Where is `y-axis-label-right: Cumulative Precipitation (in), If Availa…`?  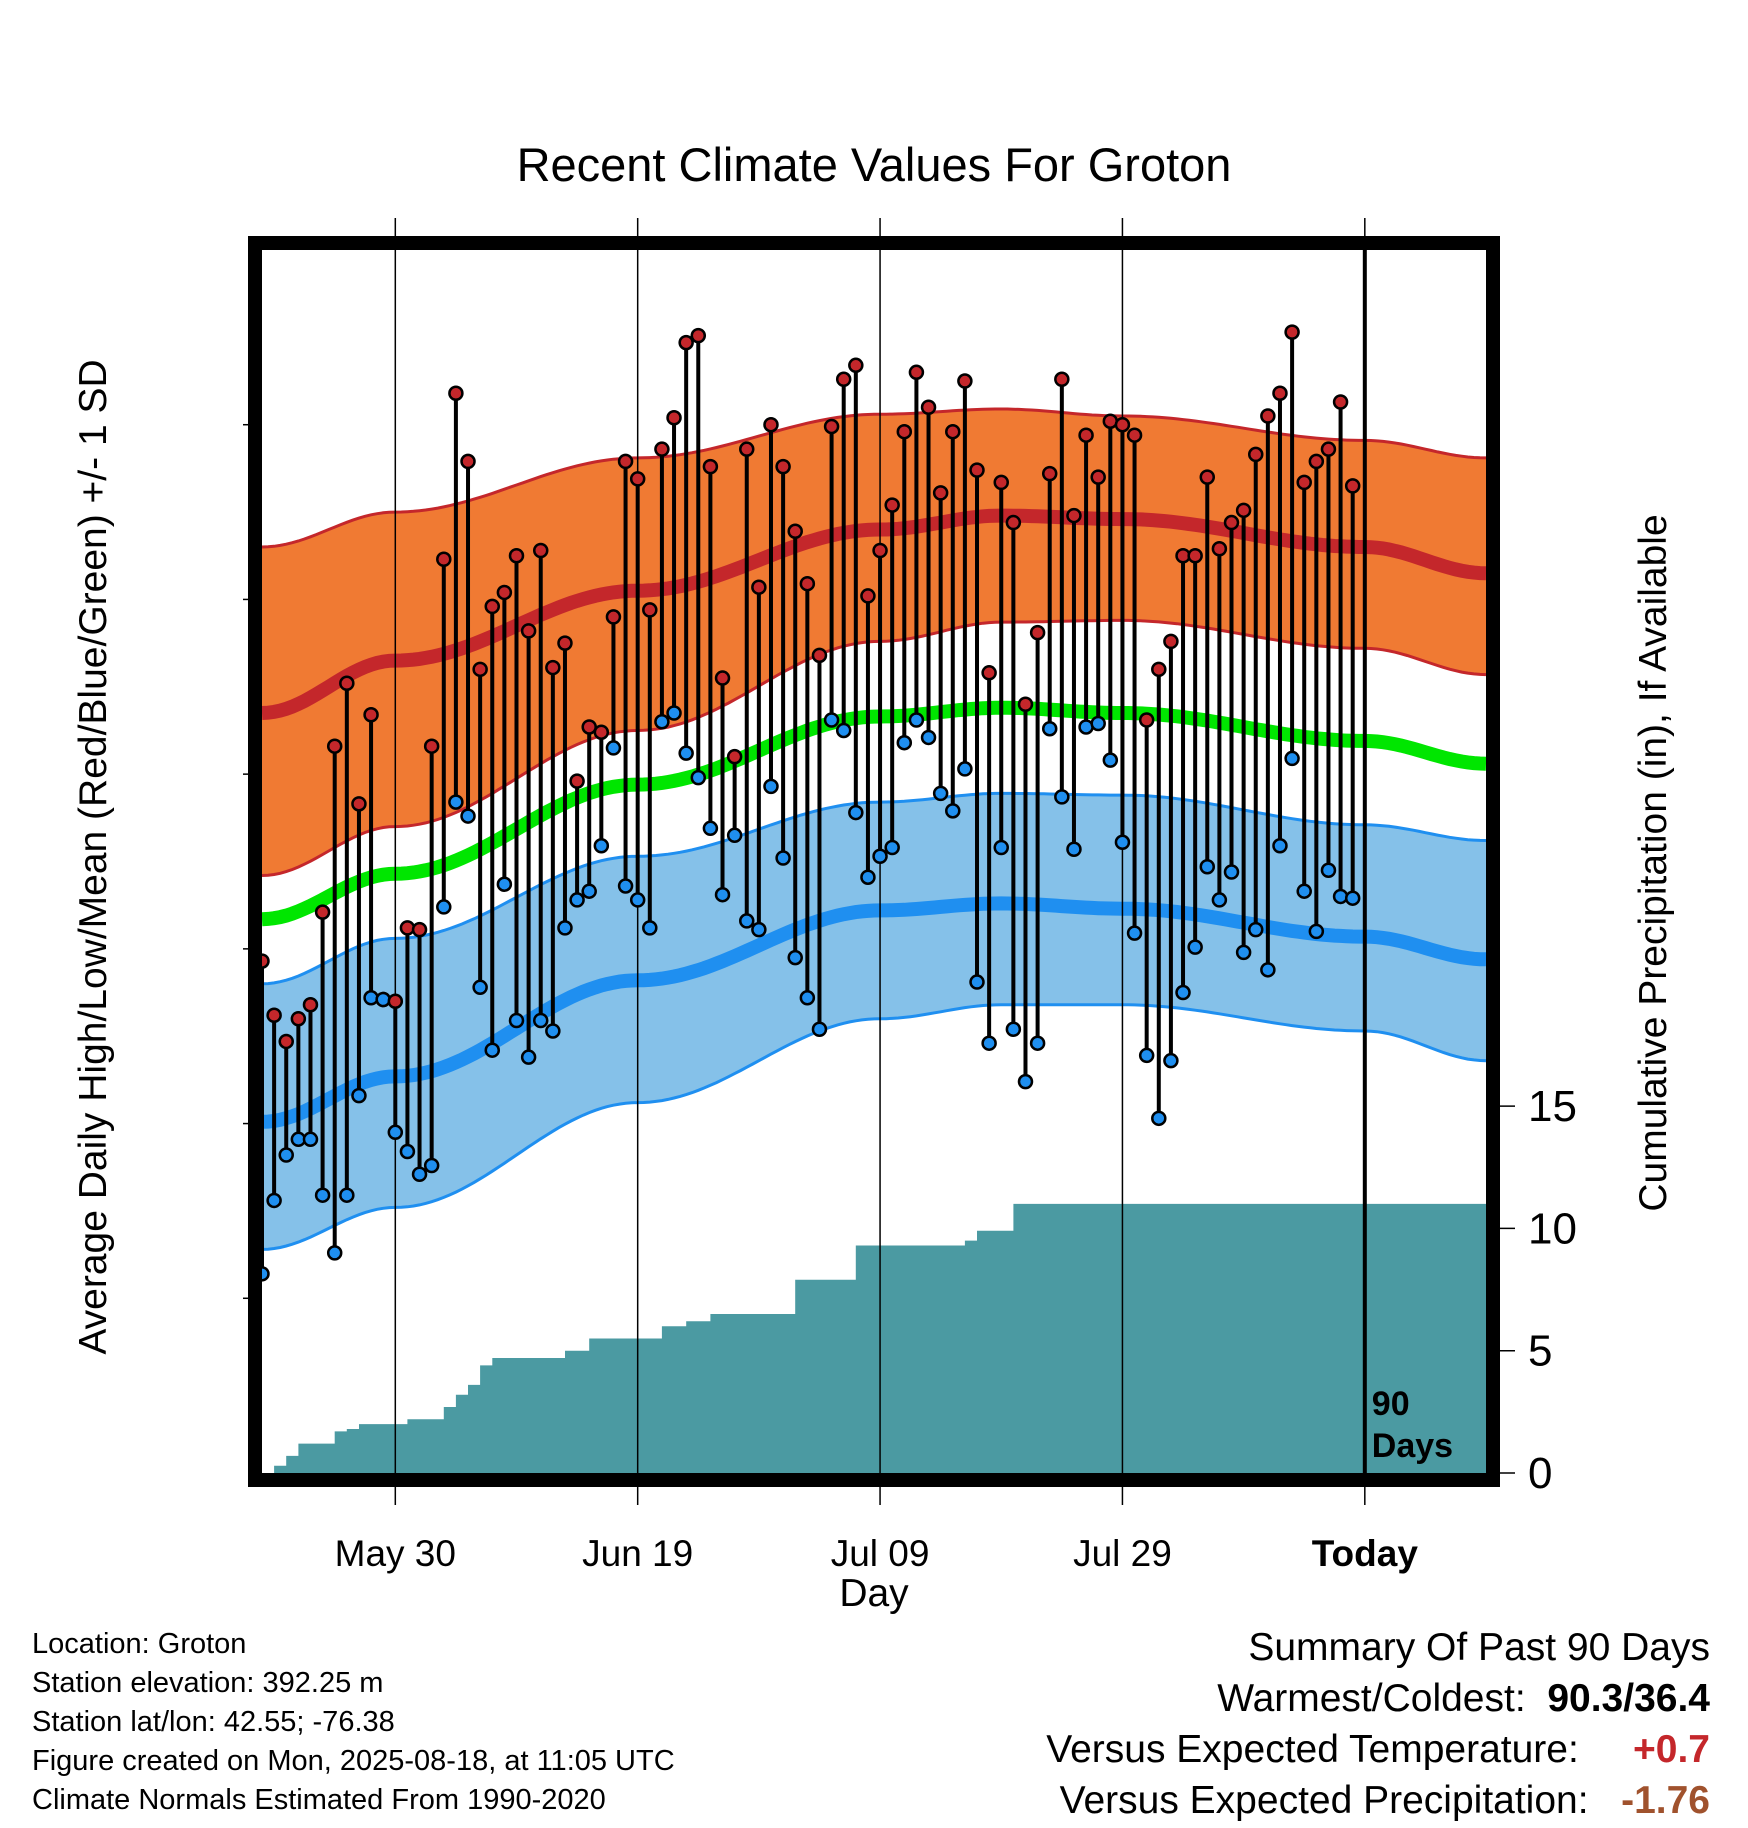
y-axis-label-right: Cumulative Precipitation (in), If Availa… is located at coordinates (1653, 862).